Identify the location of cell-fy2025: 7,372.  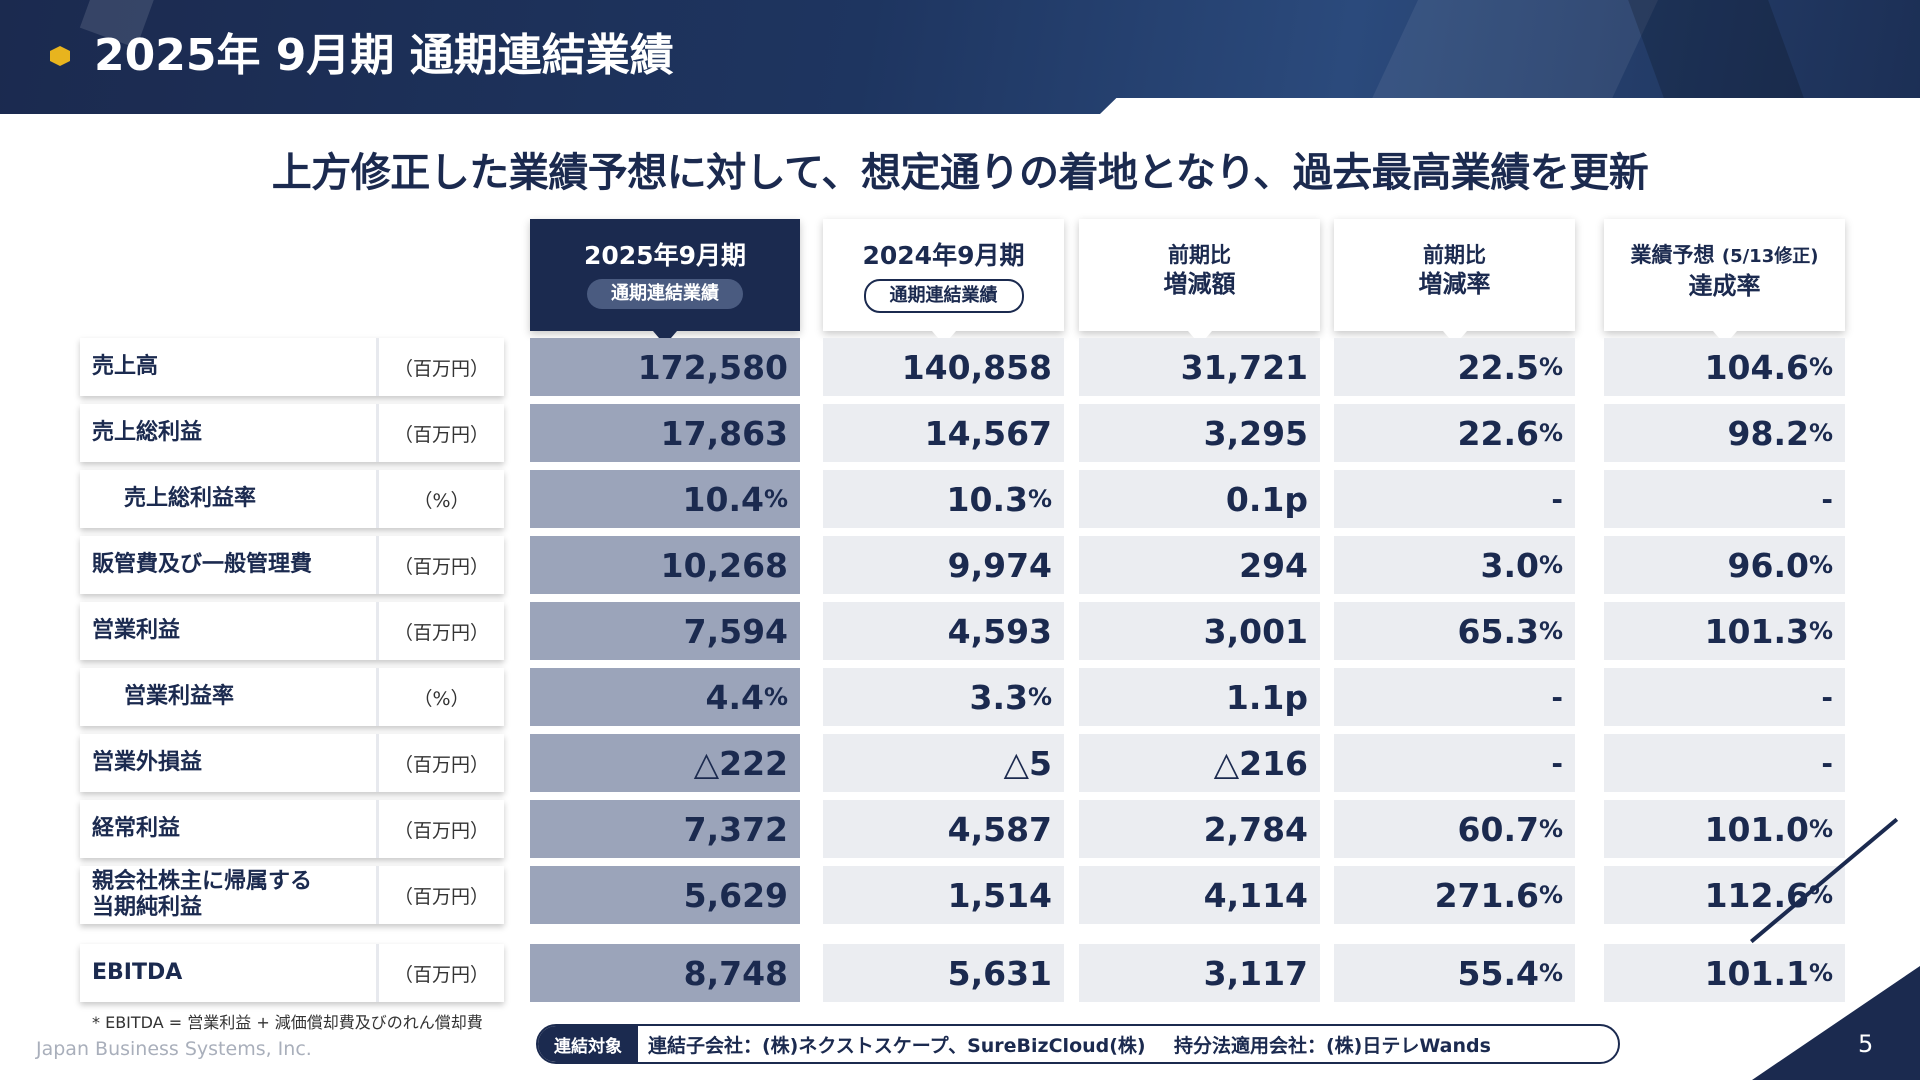
(665, 829).